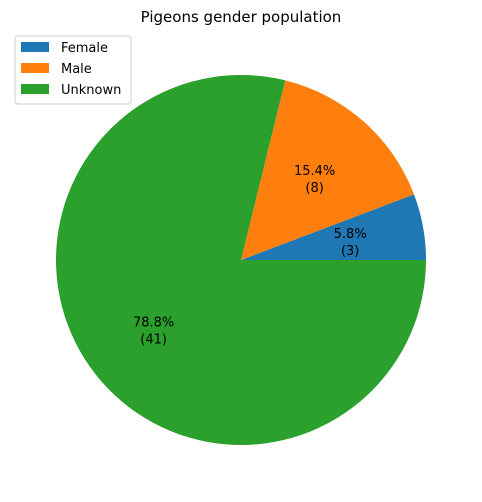 This screenshot has height=502, width=482. Describe the element at coordinates (314, 188) in the screenshot. I see `slice-count-label: (8)` at that location.